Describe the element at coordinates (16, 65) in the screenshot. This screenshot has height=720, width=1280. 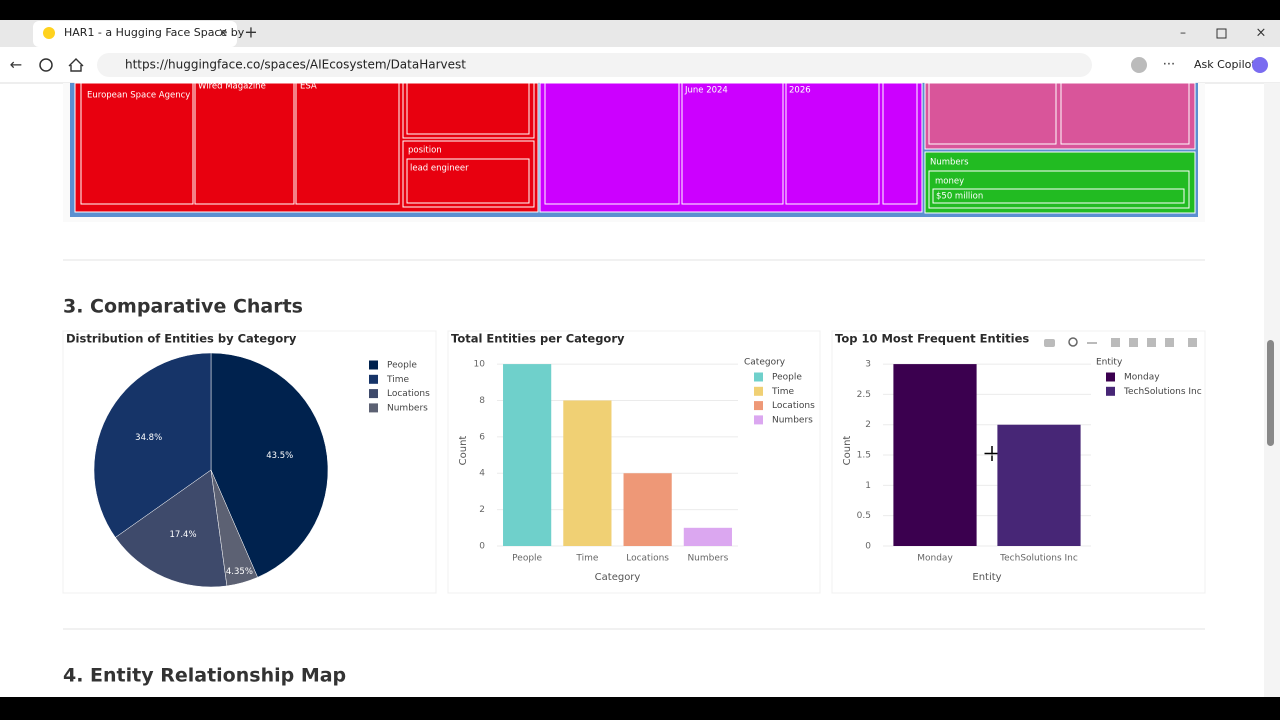
I see `back-button: ←` at that location.